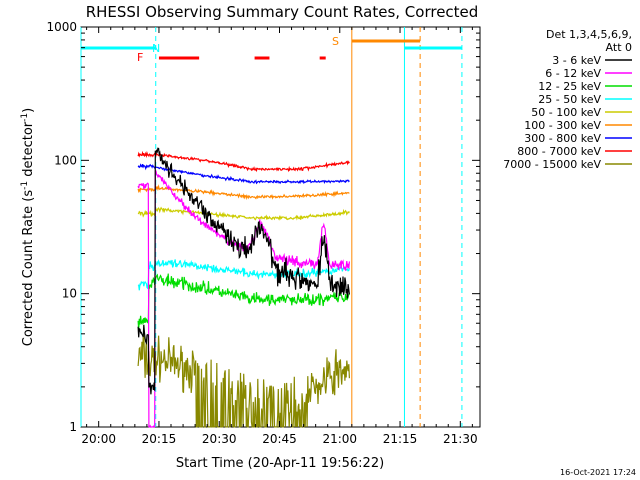 This screenshot has height=480, width=640. I want to click on legend-label: 100 - 300 keV, so click(562, 125).